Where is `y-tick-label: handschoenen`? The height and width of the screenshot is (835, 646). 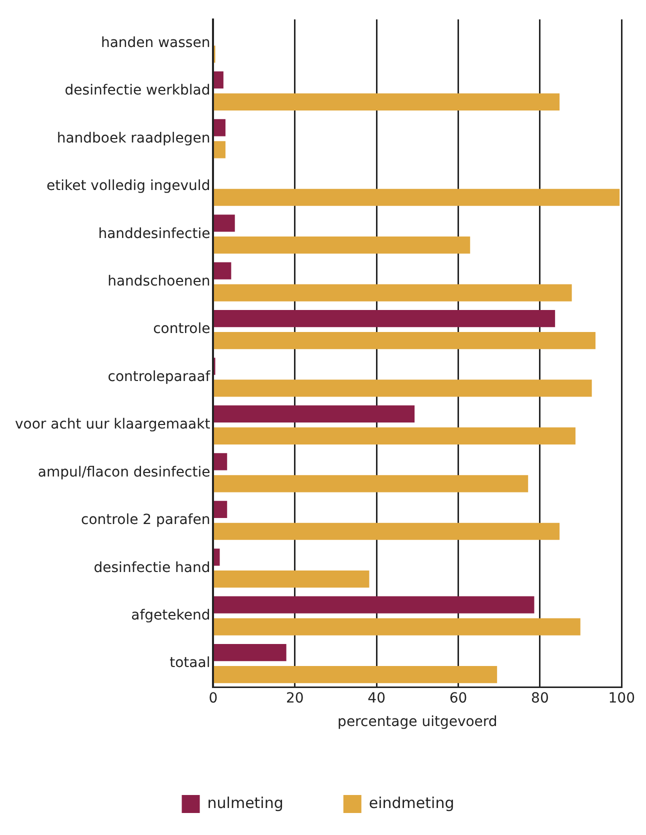 y-tick-label: handschoenen is located at coordinates (159, 281).